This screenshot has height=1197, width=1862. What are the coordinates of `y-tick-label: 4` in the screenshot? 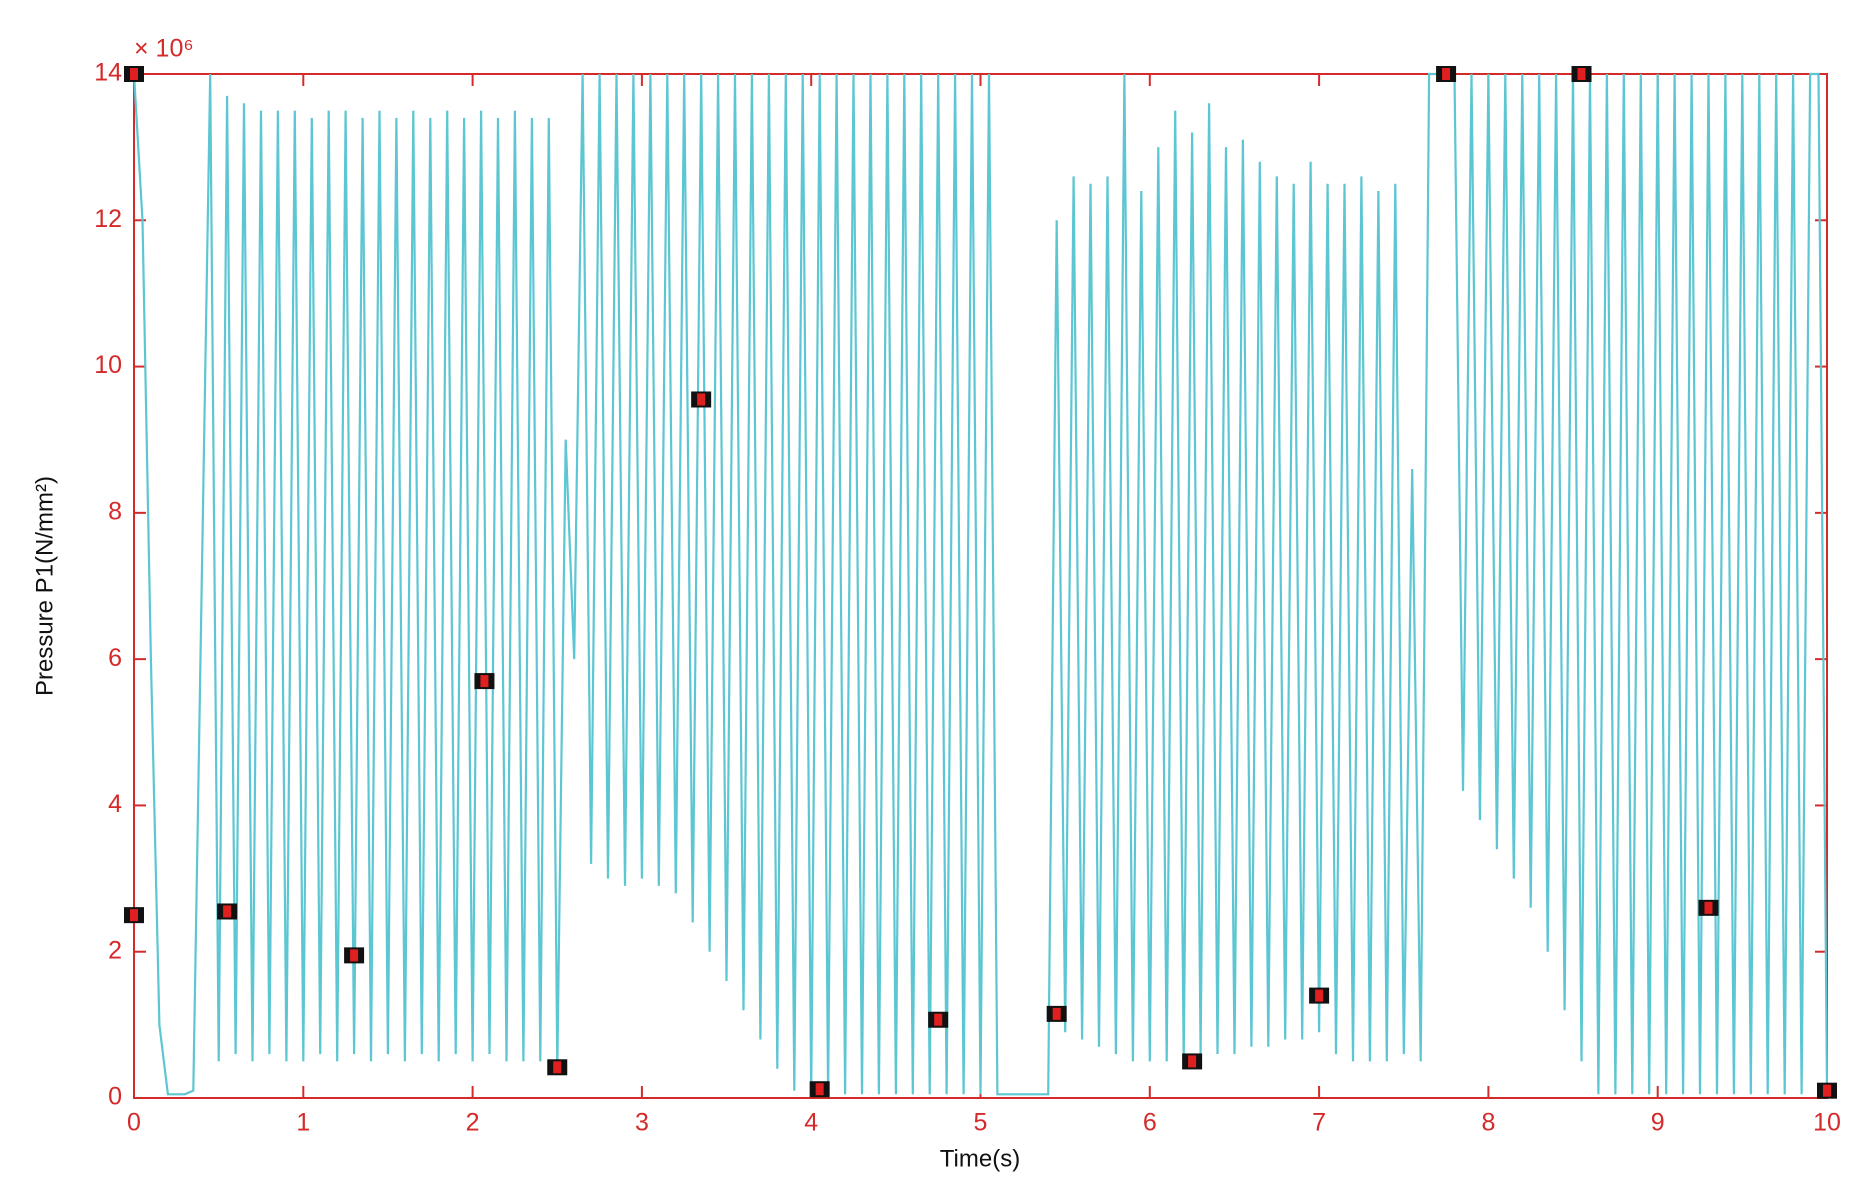 It's located at (115, 804).